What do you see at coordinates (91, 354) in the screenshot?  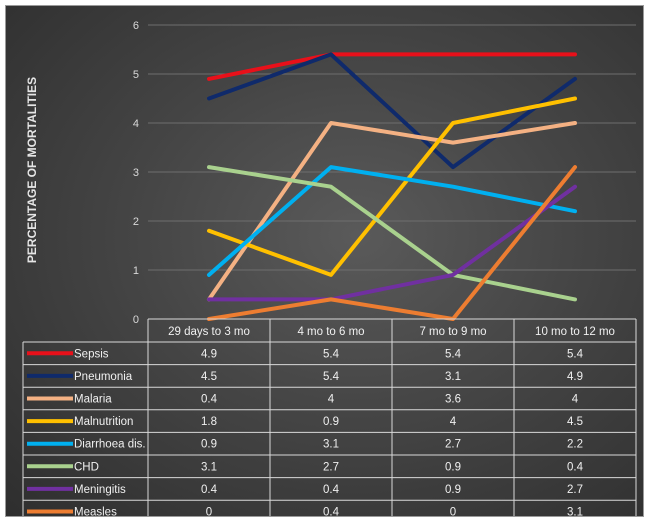 I see `legend-label: Sepsis` at bounding box center [91, 354].